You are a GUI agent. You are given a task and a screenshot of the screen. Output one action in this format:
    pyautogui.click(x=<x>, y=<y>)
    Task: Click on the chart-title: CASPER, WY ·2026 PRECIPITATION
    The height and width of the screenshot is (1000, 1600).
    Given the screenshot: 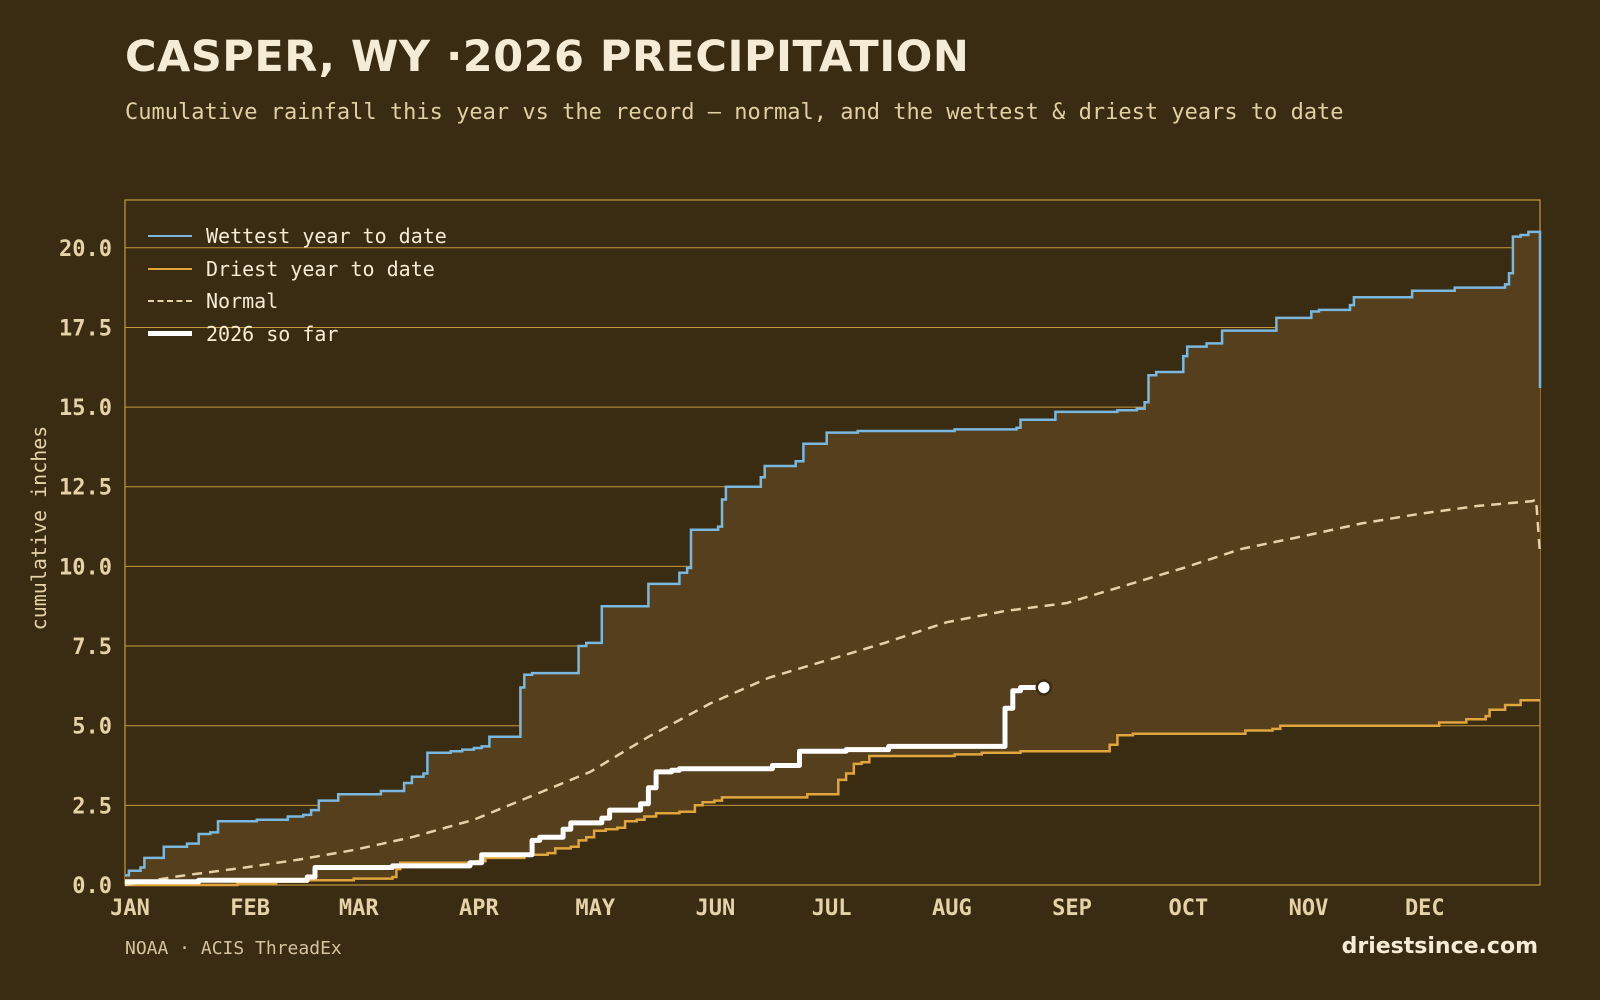 What is the action you would take?
    pyautogui.click(x=547, y=57)
    